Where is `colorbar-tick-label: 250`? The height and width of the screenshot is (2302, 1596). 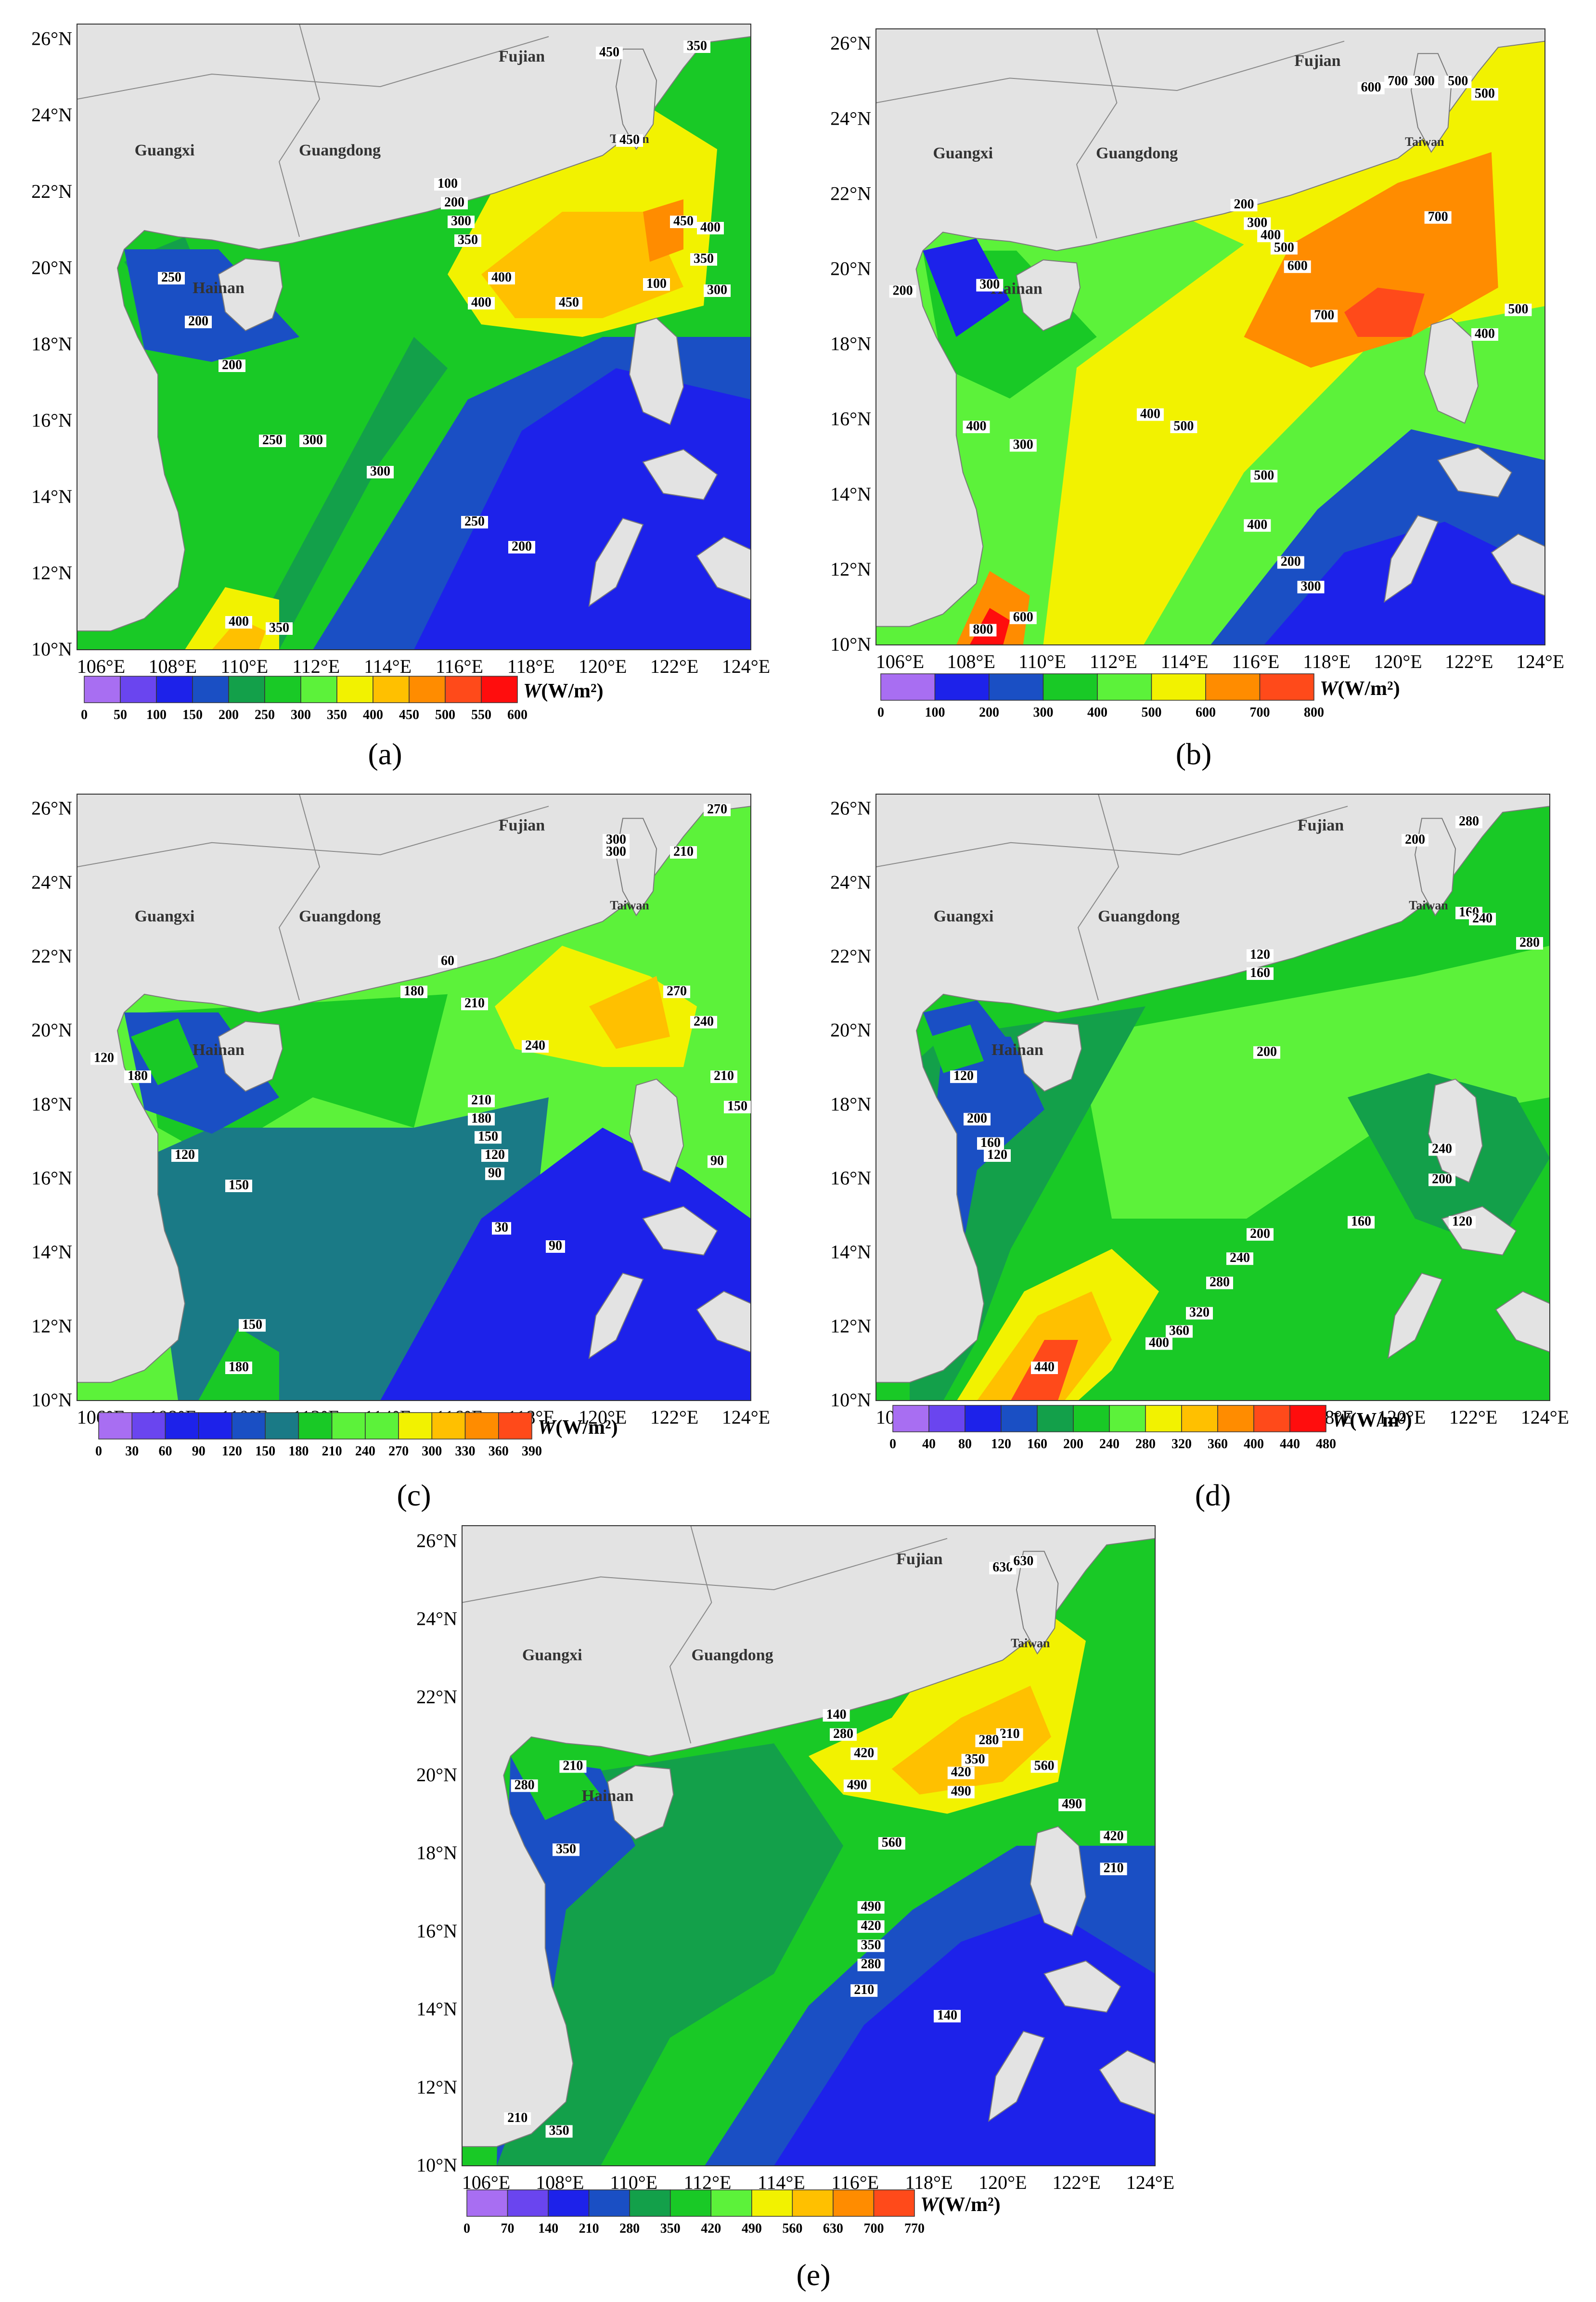
colorbar-tick-label: 250 is located at coordinates (265, 714).